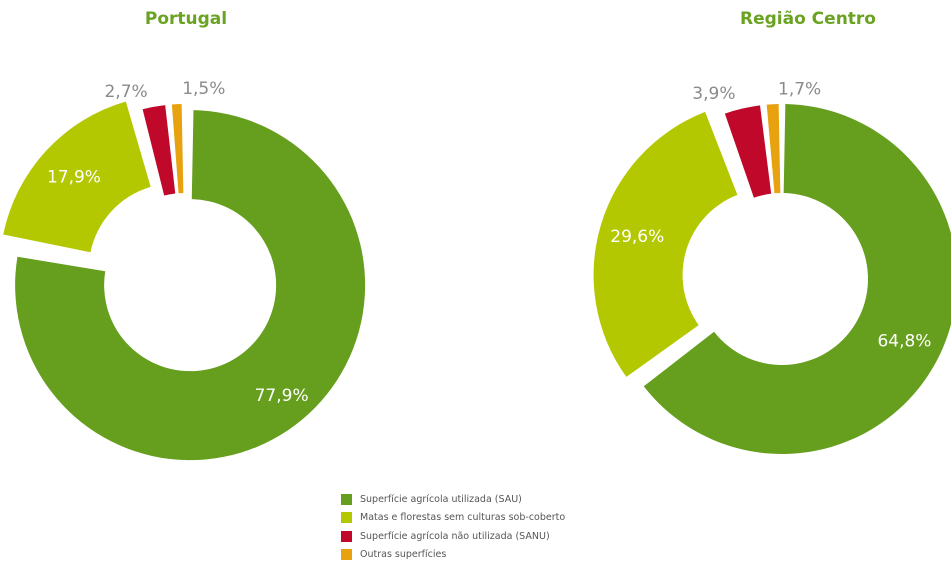  What do you see at coordinates (186, 19) in the screenshot?
I see `chart-title: Portugal` at bounding box center [186, 19].